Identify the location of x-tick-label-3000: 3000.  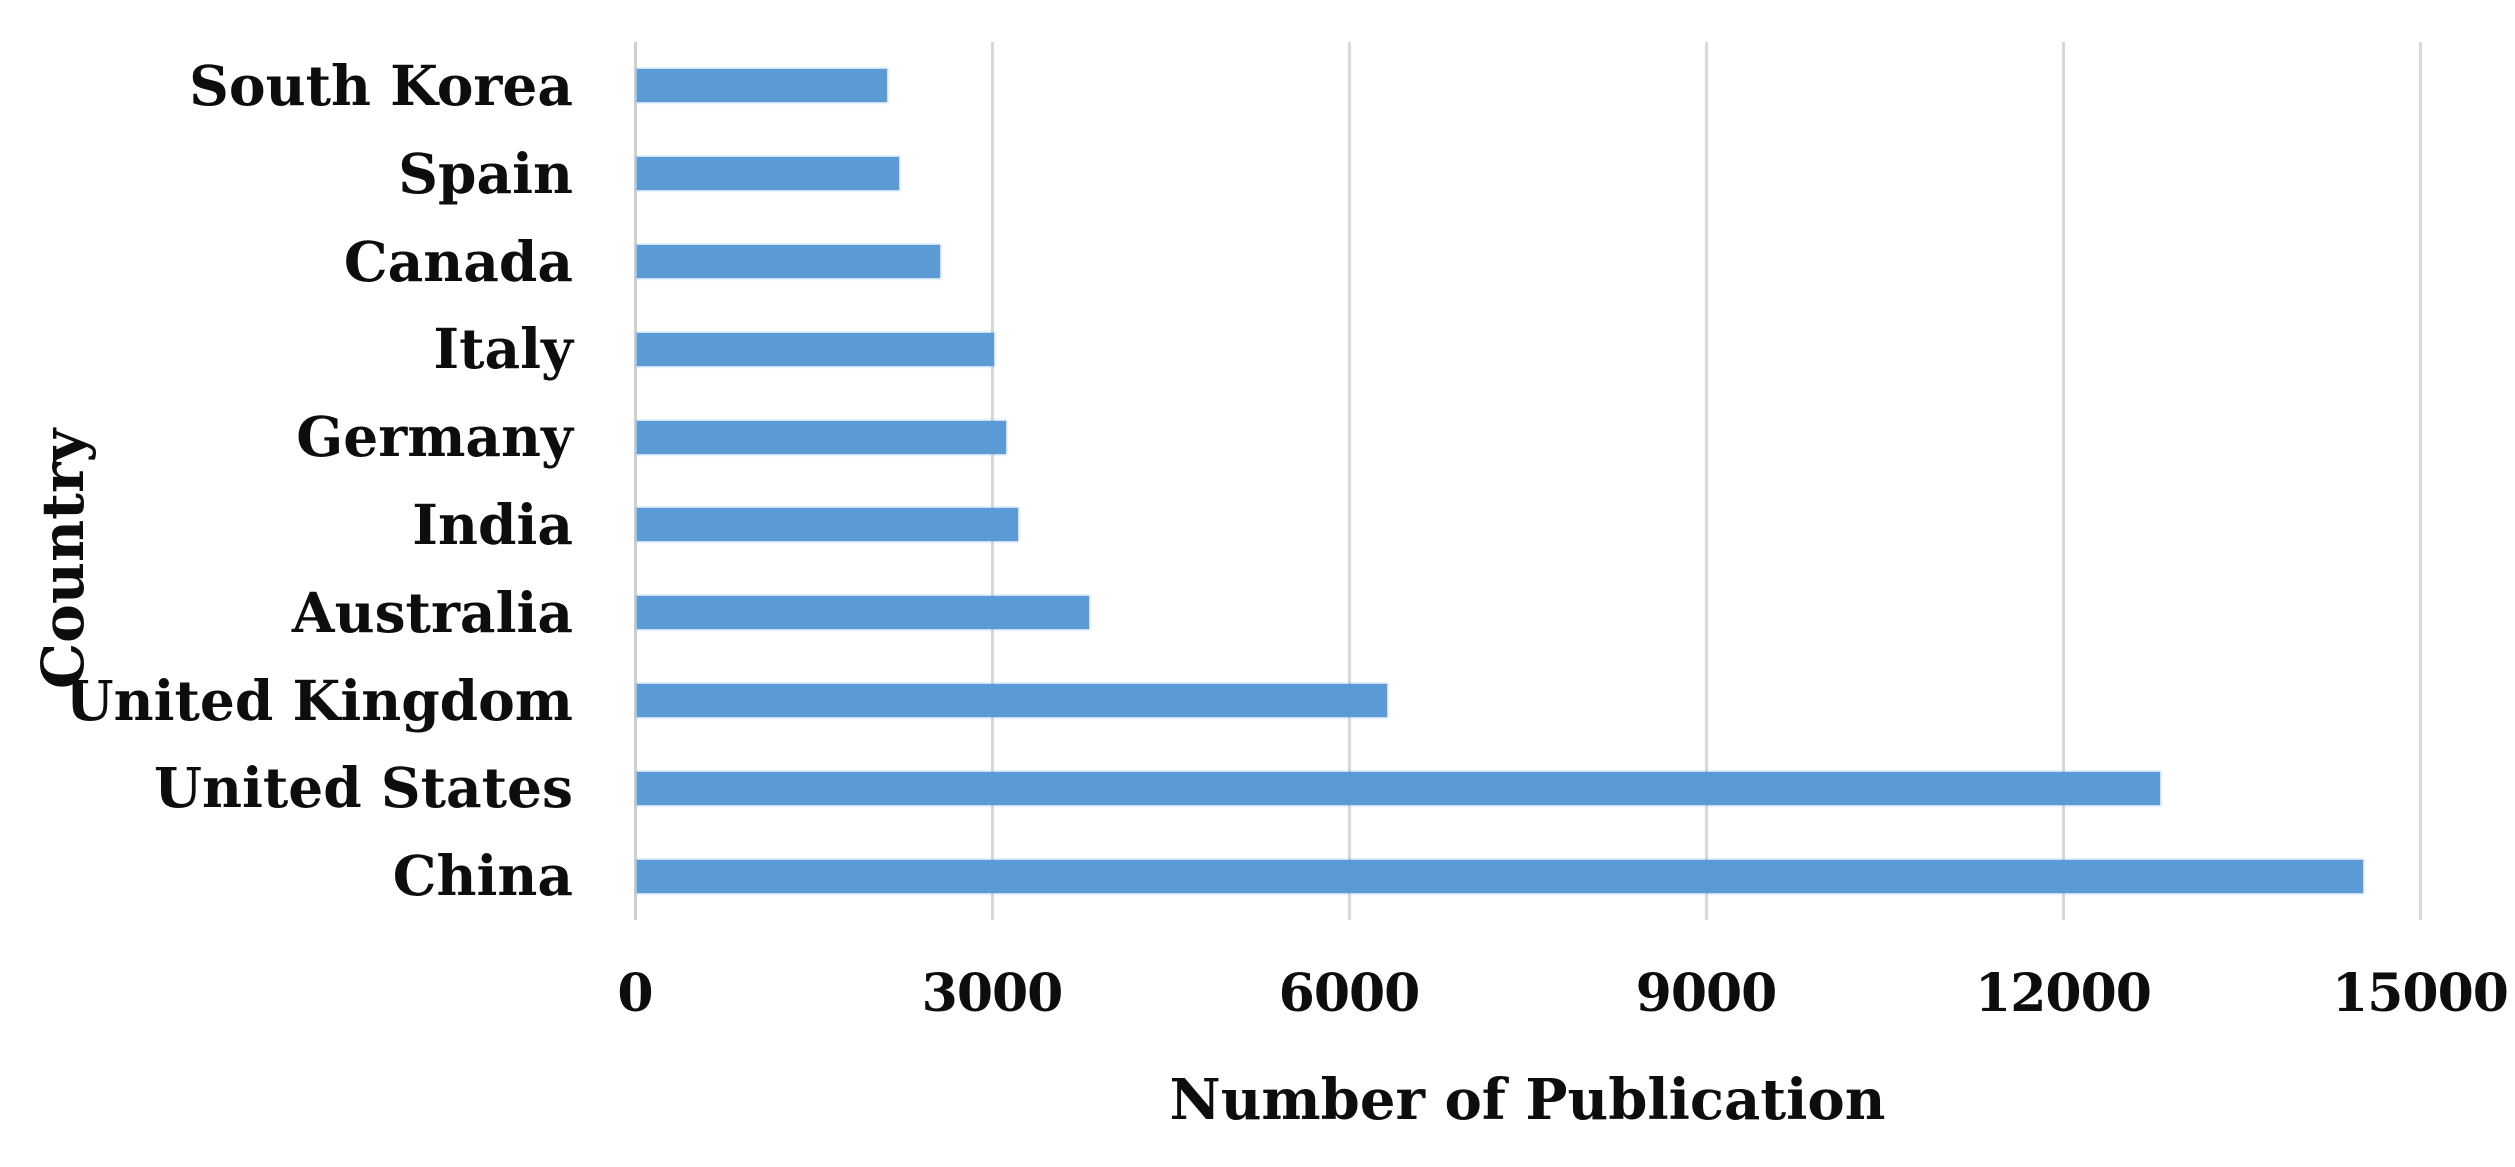
(992, 993).